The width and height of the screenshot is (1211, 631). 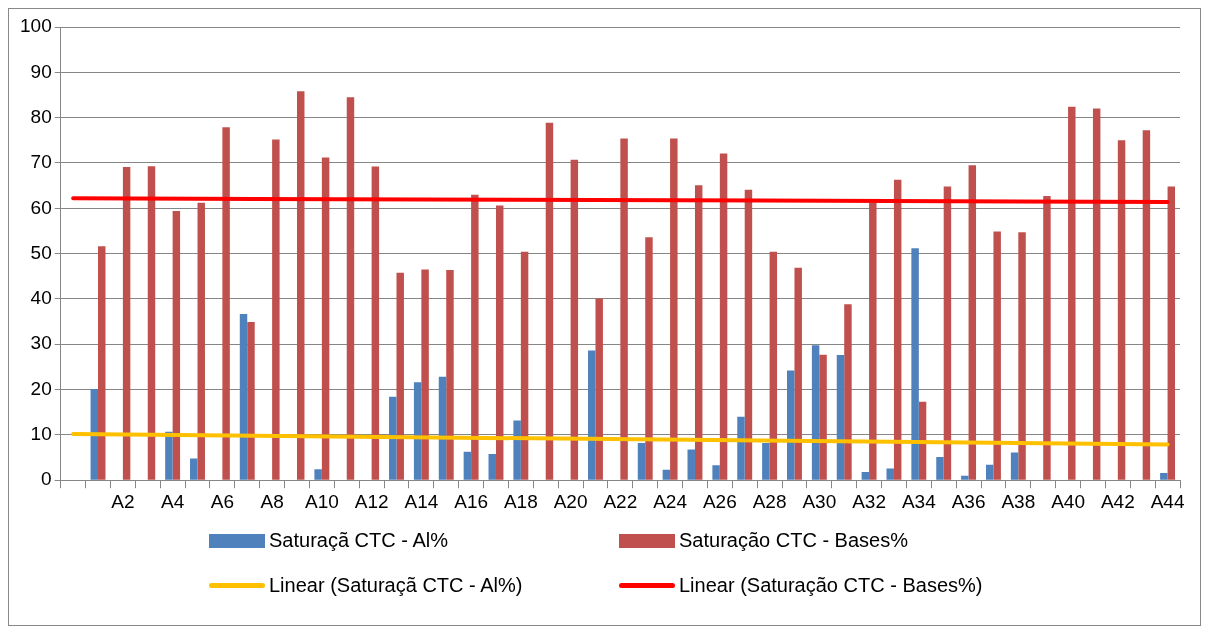 What do you see at coordinates (793, 540) in the screenshot?
I see `legend-label: Saturação CTC - Bases%` at bounding box center [793, 540].